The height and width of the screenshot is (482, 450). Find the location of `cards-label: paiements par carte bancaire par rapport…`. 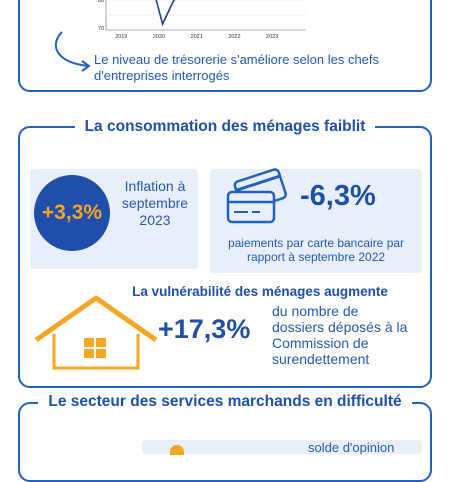

cards-label: paiements par carte bancaire par rapport… is located at coordinates (316, 250).